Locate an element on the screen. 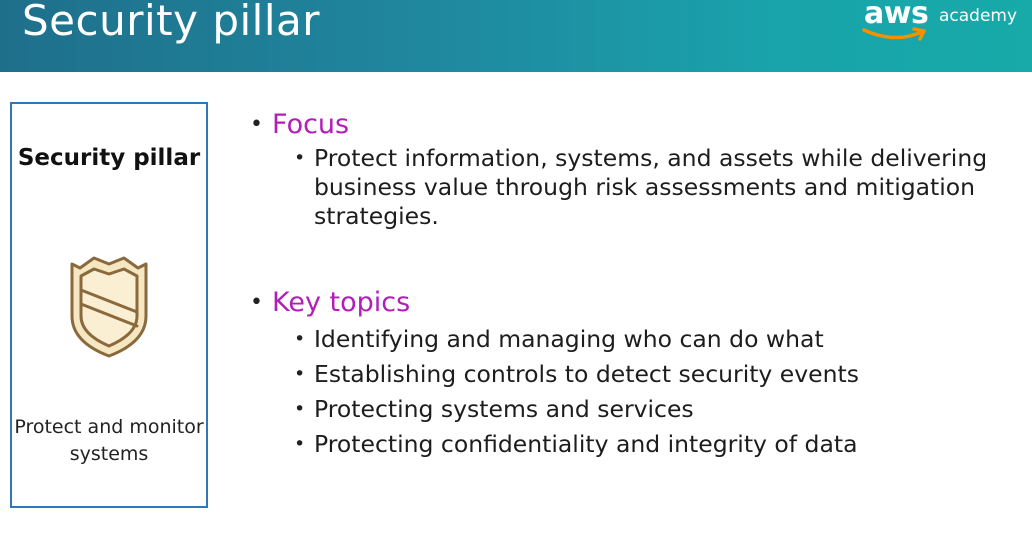 The width and height of the screenshot is (1032, 547). logo-suffix: academy is located at coordinates (978, 16).